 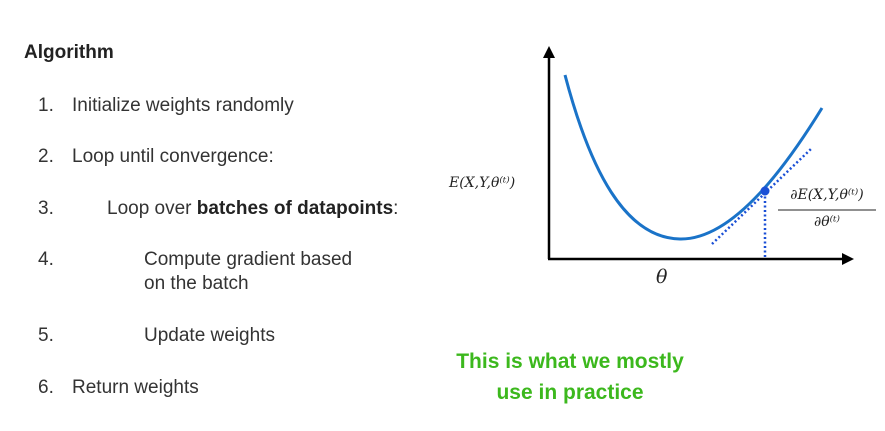 I want to click on step-text: Loop until convergence:, so click(x=173, y=156).